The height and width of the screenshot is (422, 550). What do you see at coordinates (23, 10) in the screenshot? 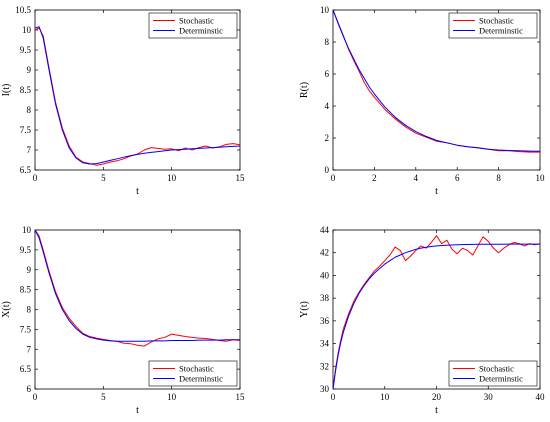
I see `y-tick-label: 10.5` at bounding box center [23, 10].